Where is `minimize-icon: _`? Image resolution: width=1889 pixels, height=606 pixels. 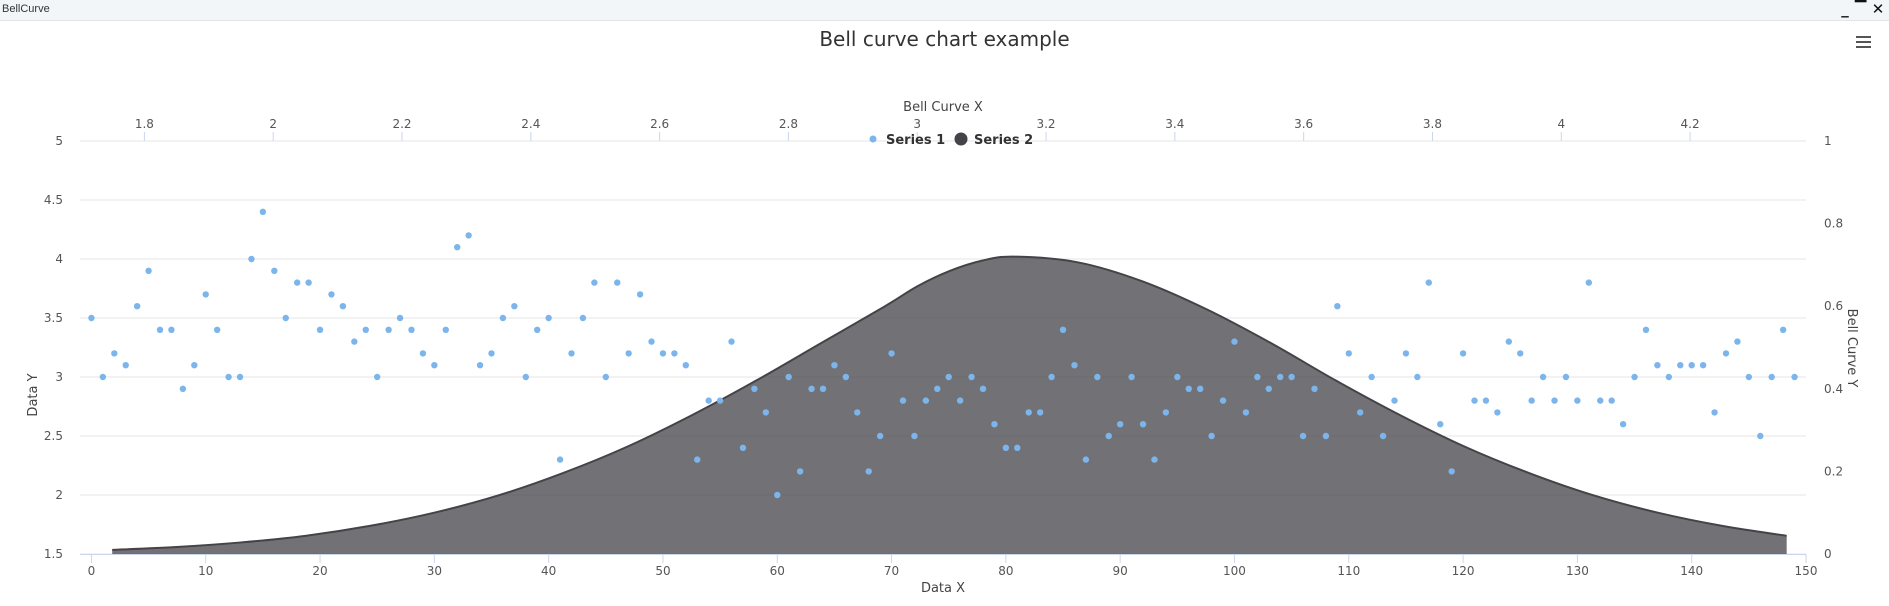
minimize-icon: _ is located at coordinates (1845, 9).